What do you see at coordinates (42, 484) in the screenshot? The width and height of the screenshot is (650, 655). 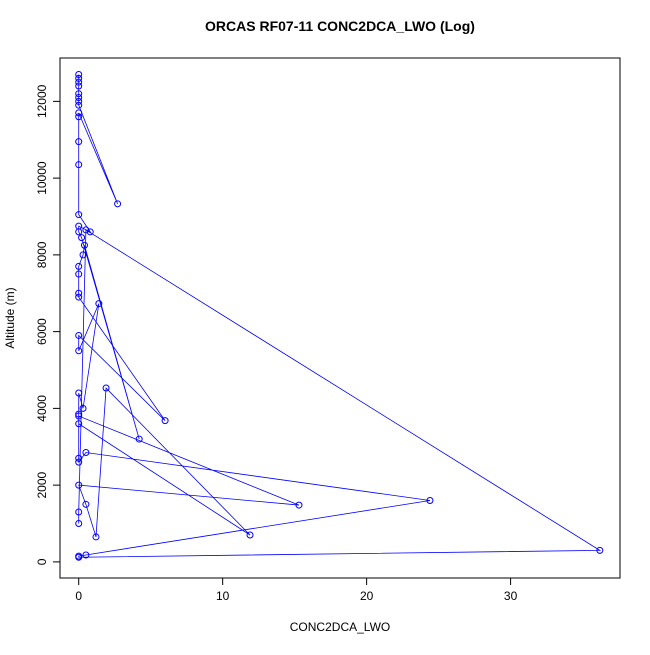 I see `y-tick-label: 2000` at bounding box center [42, 484].